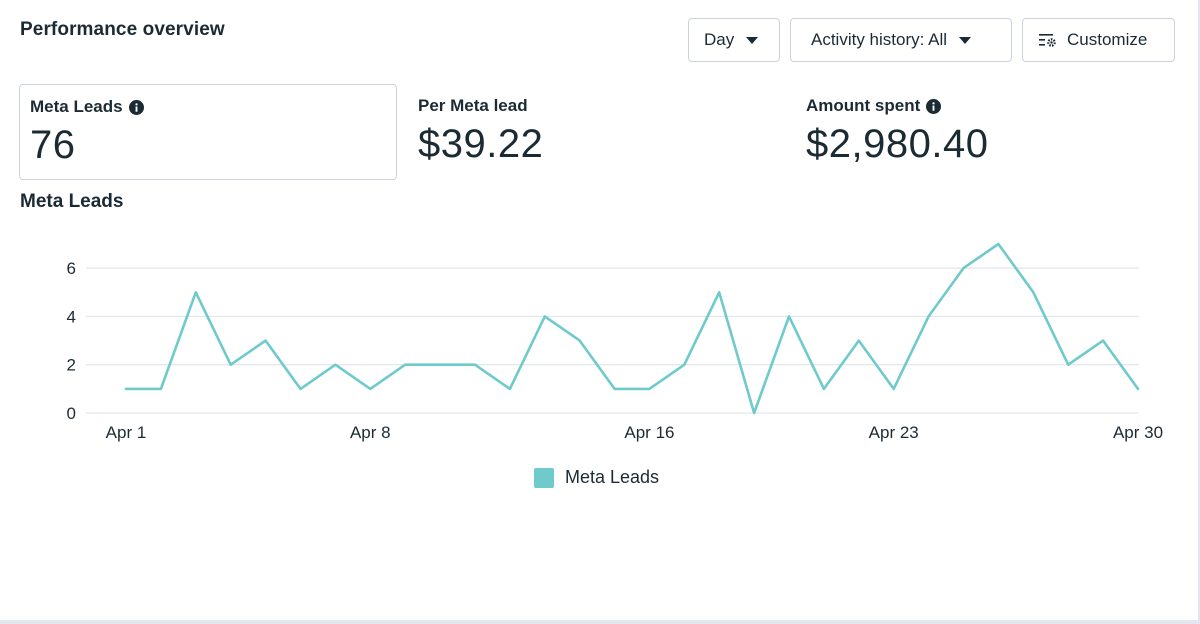  What do you see at coordinates (588, 132) in the screenshot?
I see `metric-per-meta-lead: Per Meta lead $39.22` at bounding box center [588, 132].